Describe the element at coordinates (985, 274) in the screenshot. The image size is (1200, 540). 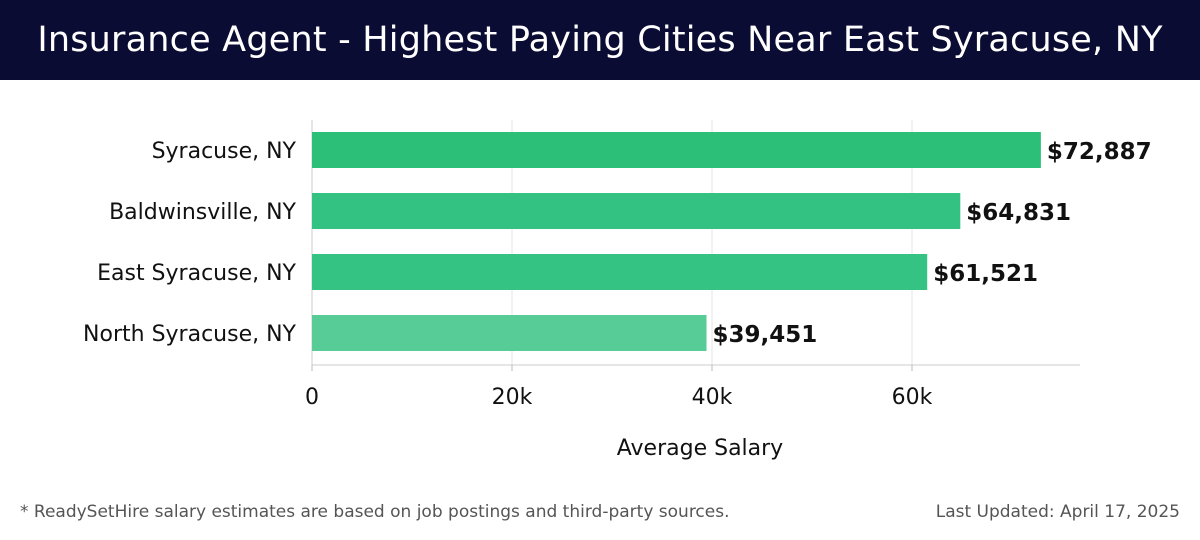
I see `value-label: $61,521` at that location.